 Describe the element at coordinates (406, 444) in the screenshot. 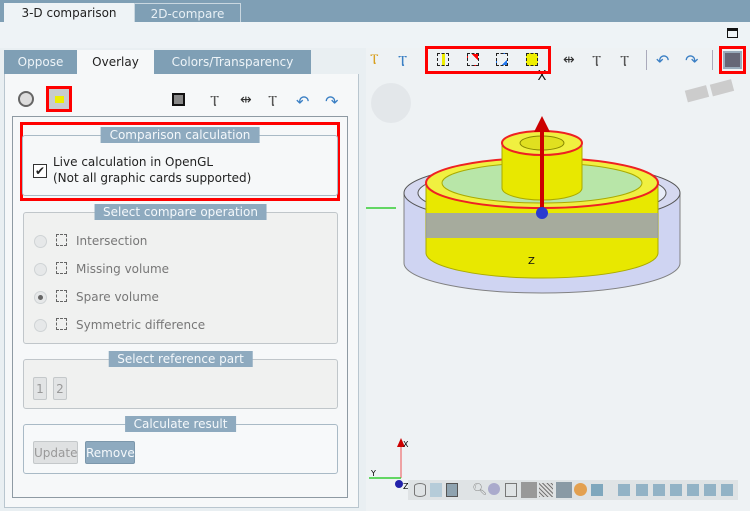

I see `triad-x-label: X` at that location.